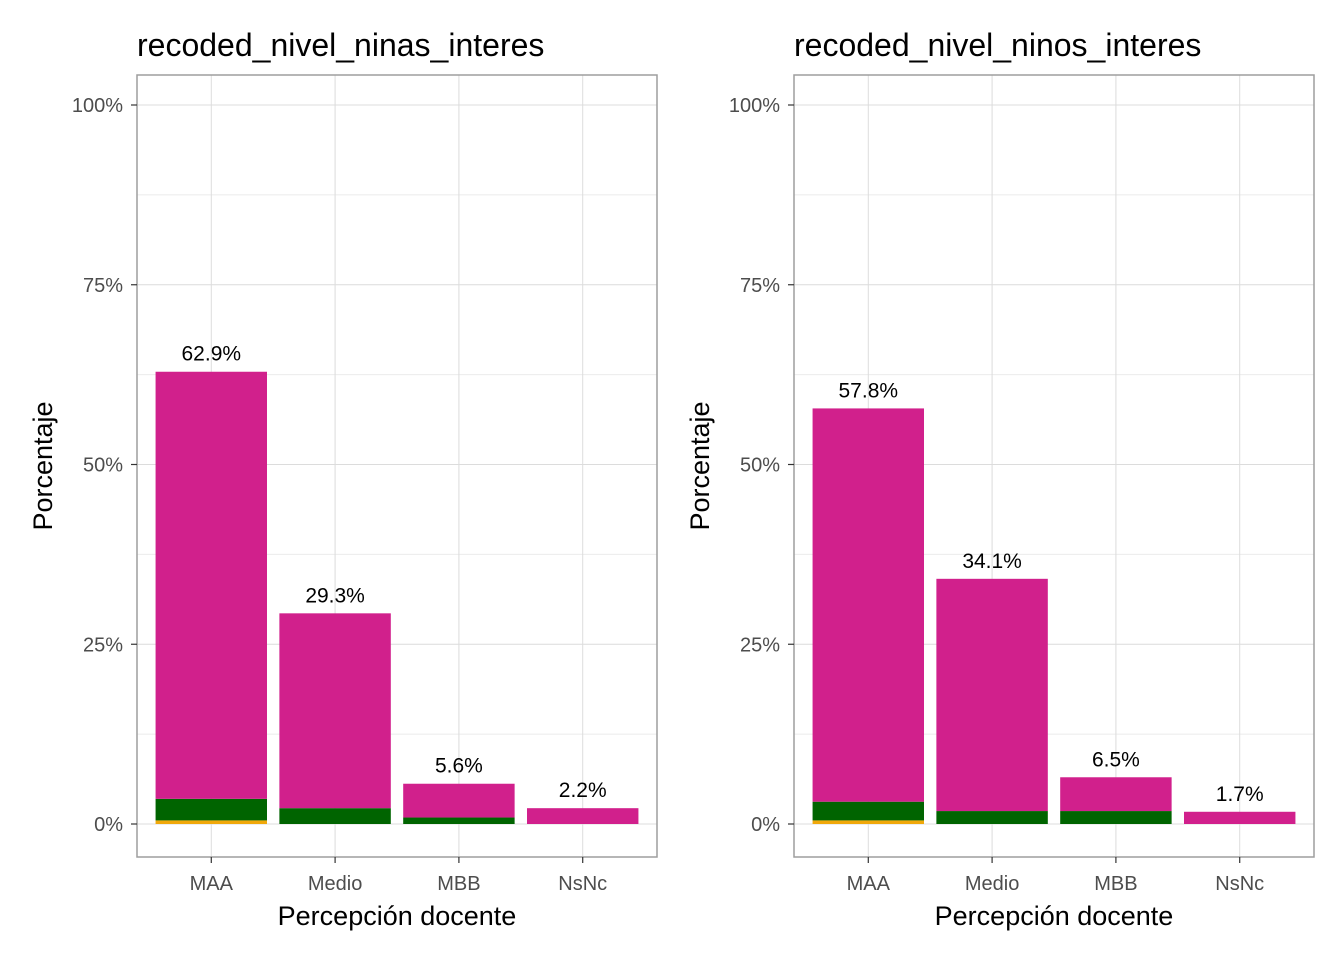 This screenshot has height=965, width=1344. I want to click on data-label: 62.9%, so click(212, 354).